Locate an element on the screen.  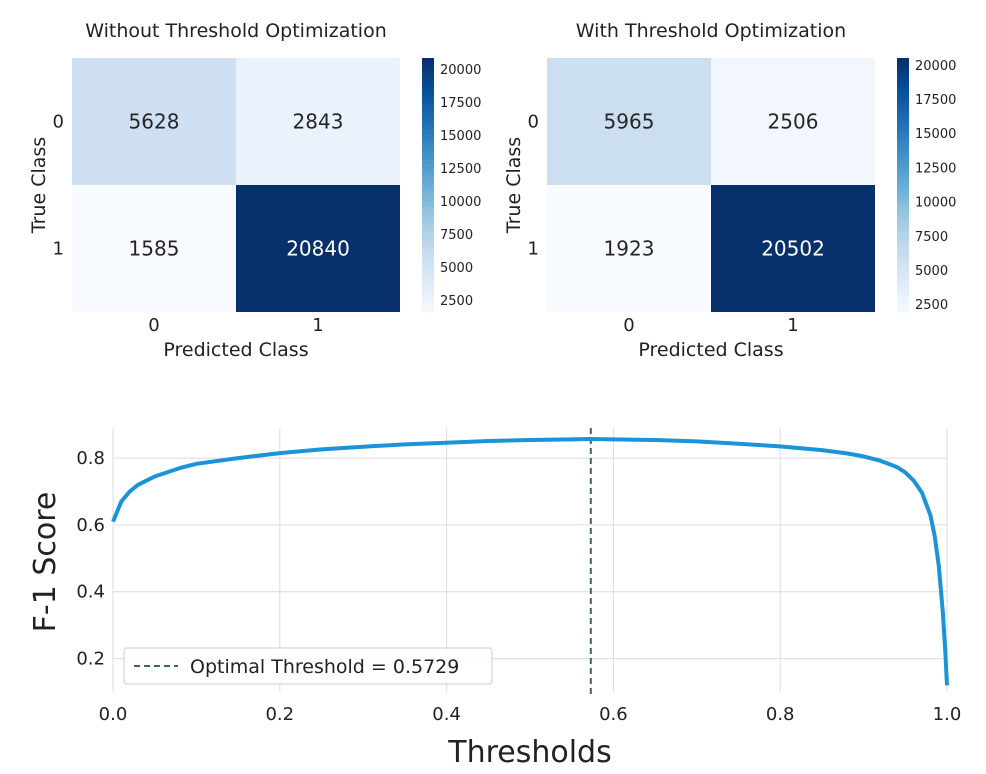
y-tick-label: 0.8 is located at coordinates (90, 458).